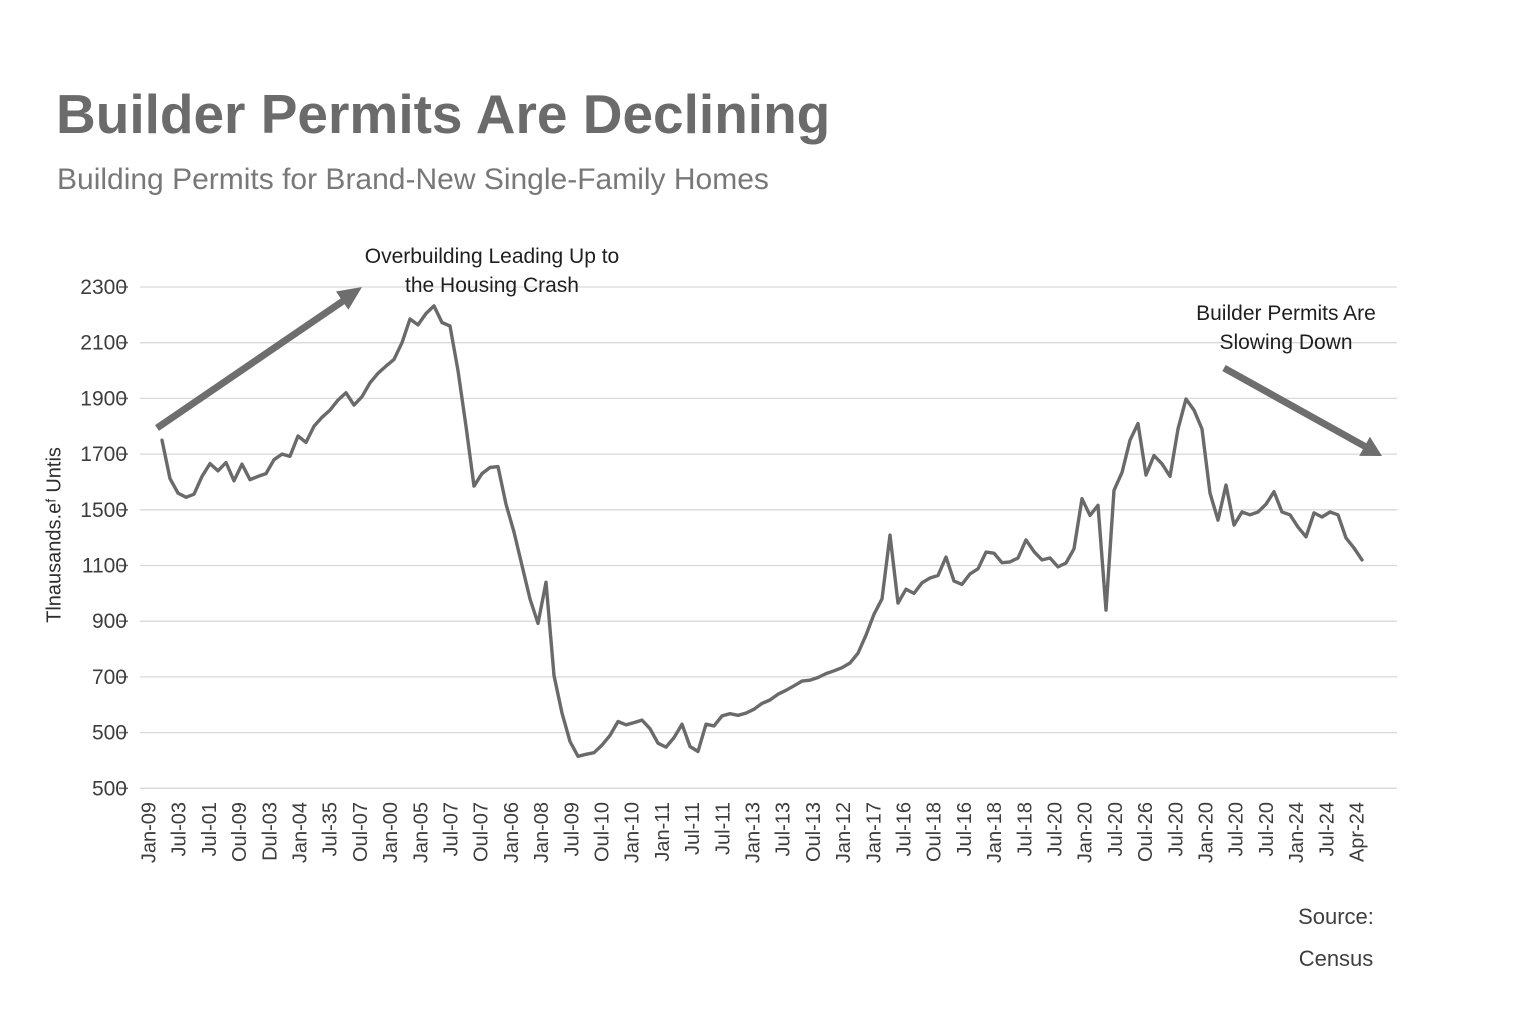 Image resolution: width=1536 pixels, height=1024 pixels. What do you see at coordinates (1336, 916) in the screenshot?
I see `source-label: Source:` at bounding box center [1336, 916].